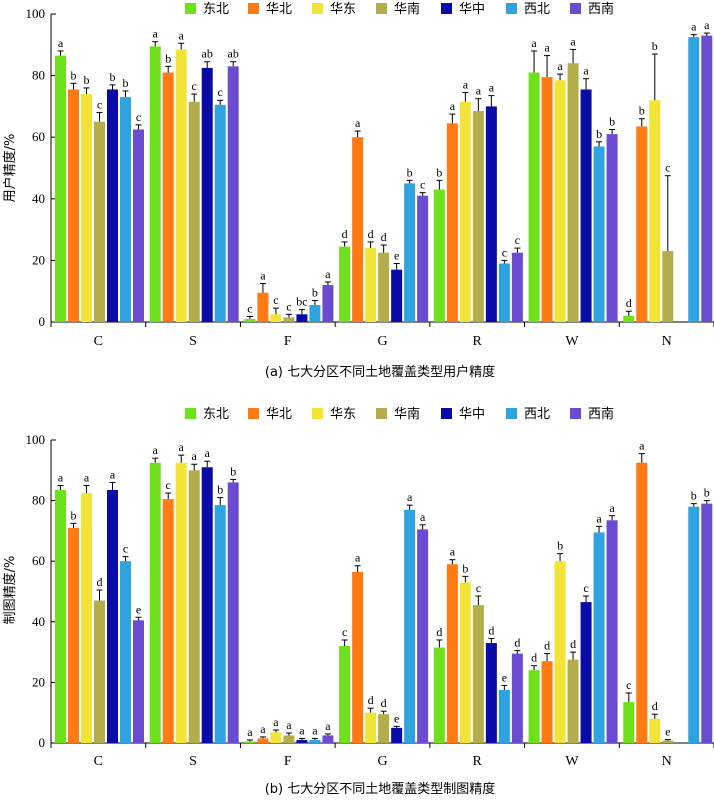  Describe the element at coordinates (601, 414) in the screenshot. I see `legend-label: 西南` at that location.